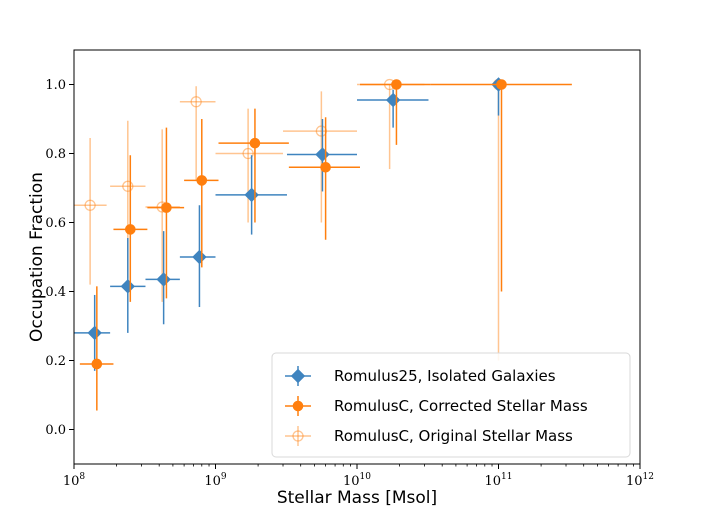  Describe the element at coordinates (461, 406) in the screenshot. I see `legend-label: RomulusC, Corrected Stellar Mass` at that location.